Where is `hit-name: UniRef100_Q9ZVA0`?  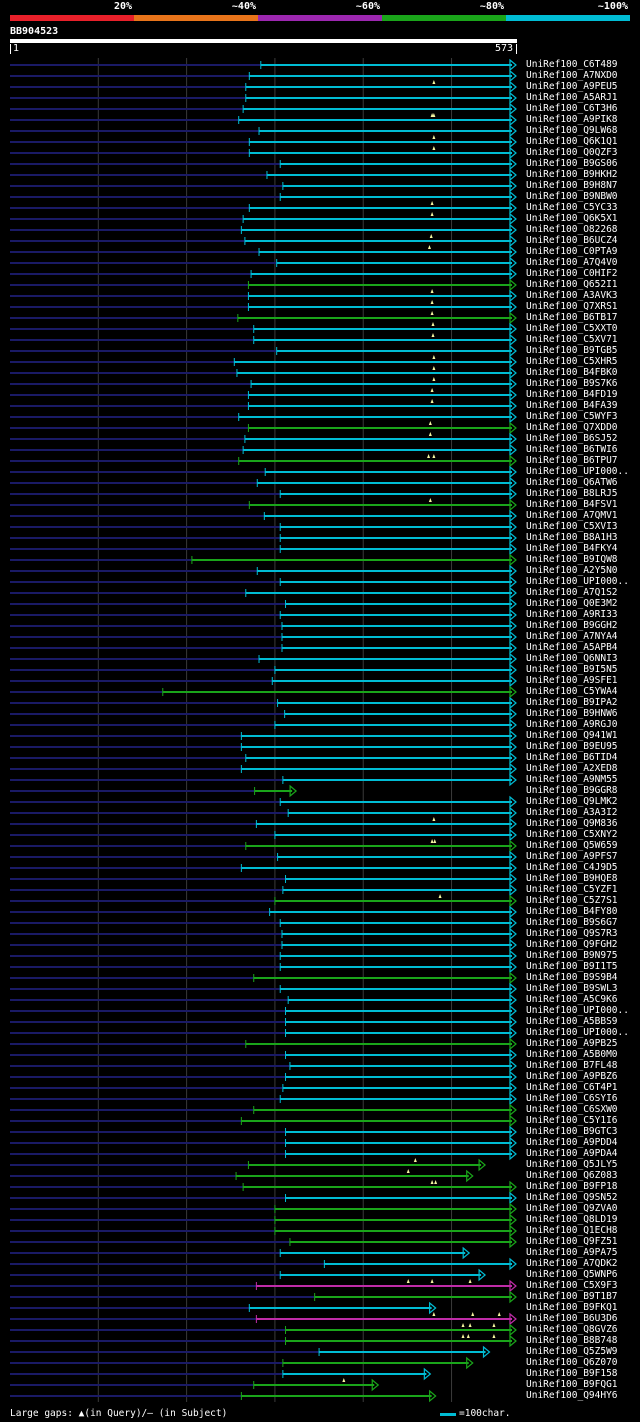
hit-name: UniRef100_Q9ZVA0 is located at coordinates (572, 1208).